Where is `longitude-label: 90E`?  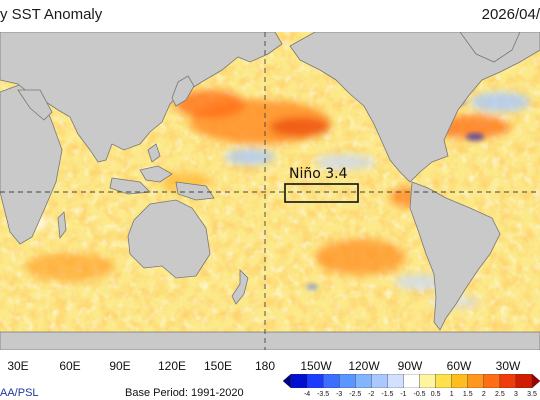 longitude-label: 90E is located at coordinates (120, 366).